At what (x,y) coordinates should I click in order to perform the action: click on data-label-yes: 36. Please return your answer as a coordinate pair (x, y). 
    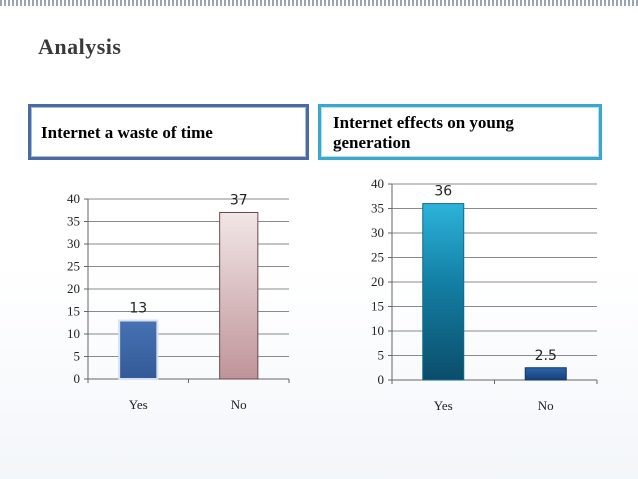
    Looking at the image, I should click on (443, 192).